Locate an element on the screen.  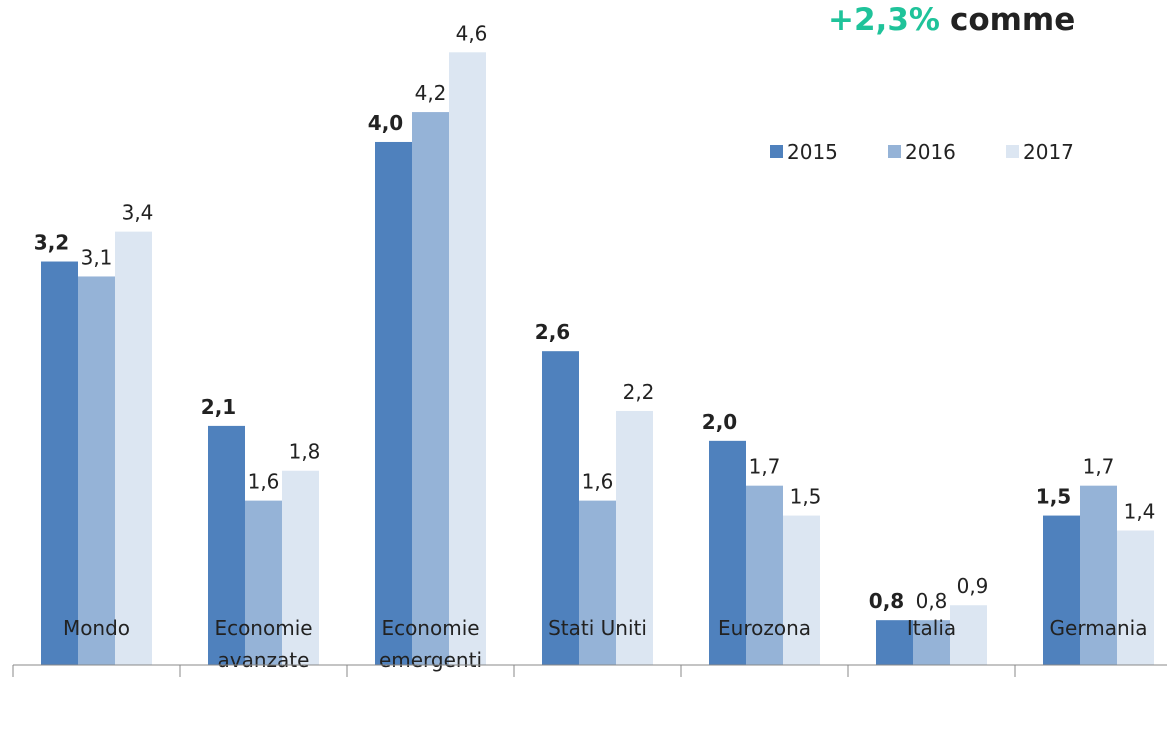
value-label: 2,6 is located at coordinates (552, 332).